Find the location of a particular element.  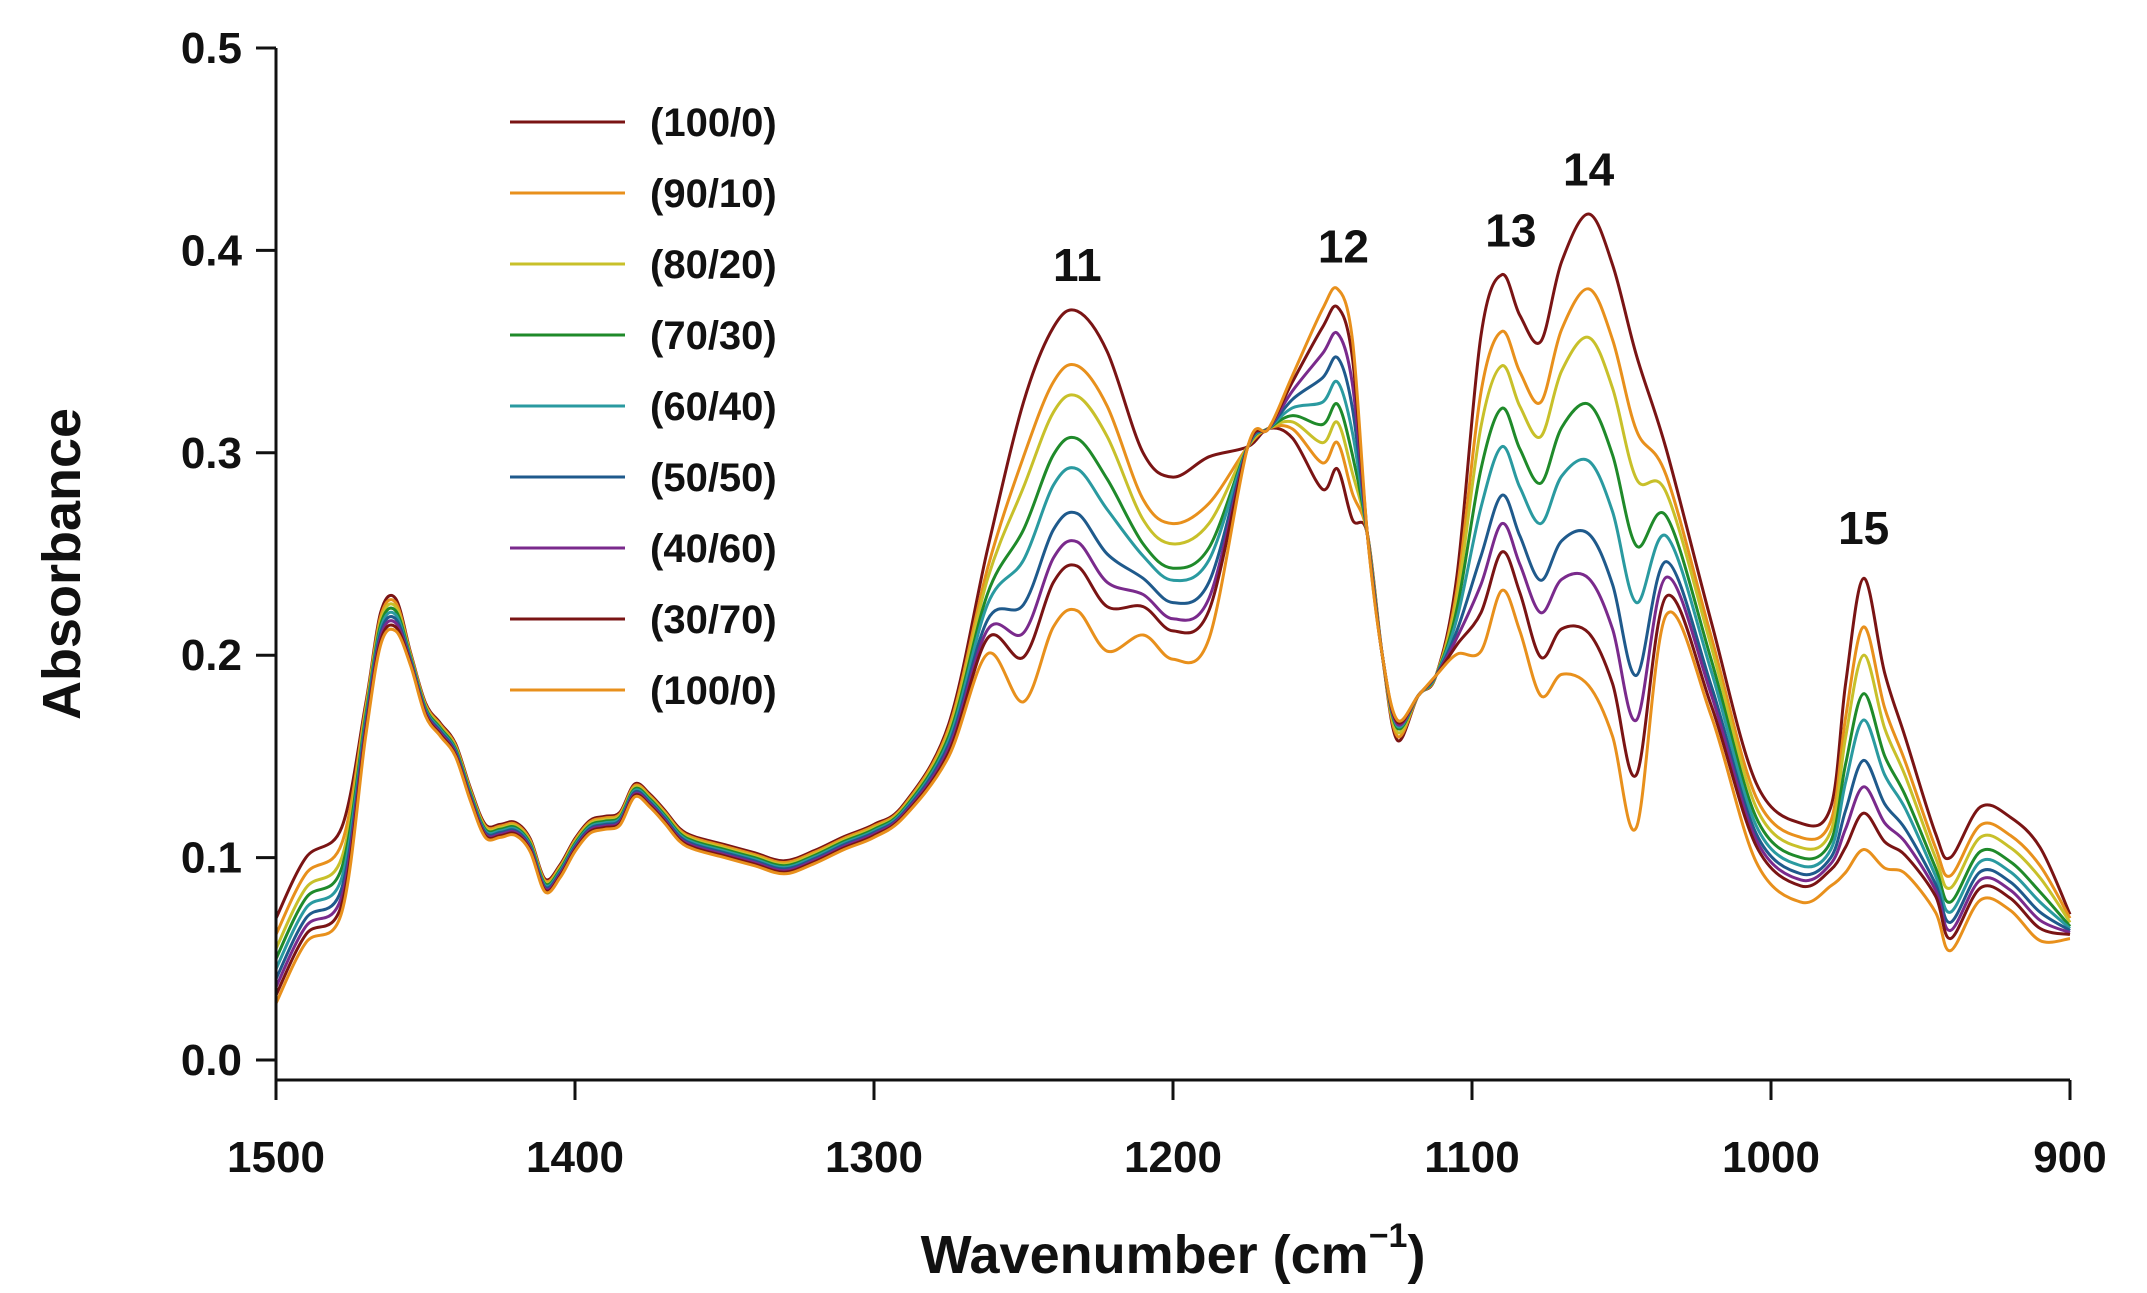

y-tick-label: 0.2 is located at coordinates (211, 655).